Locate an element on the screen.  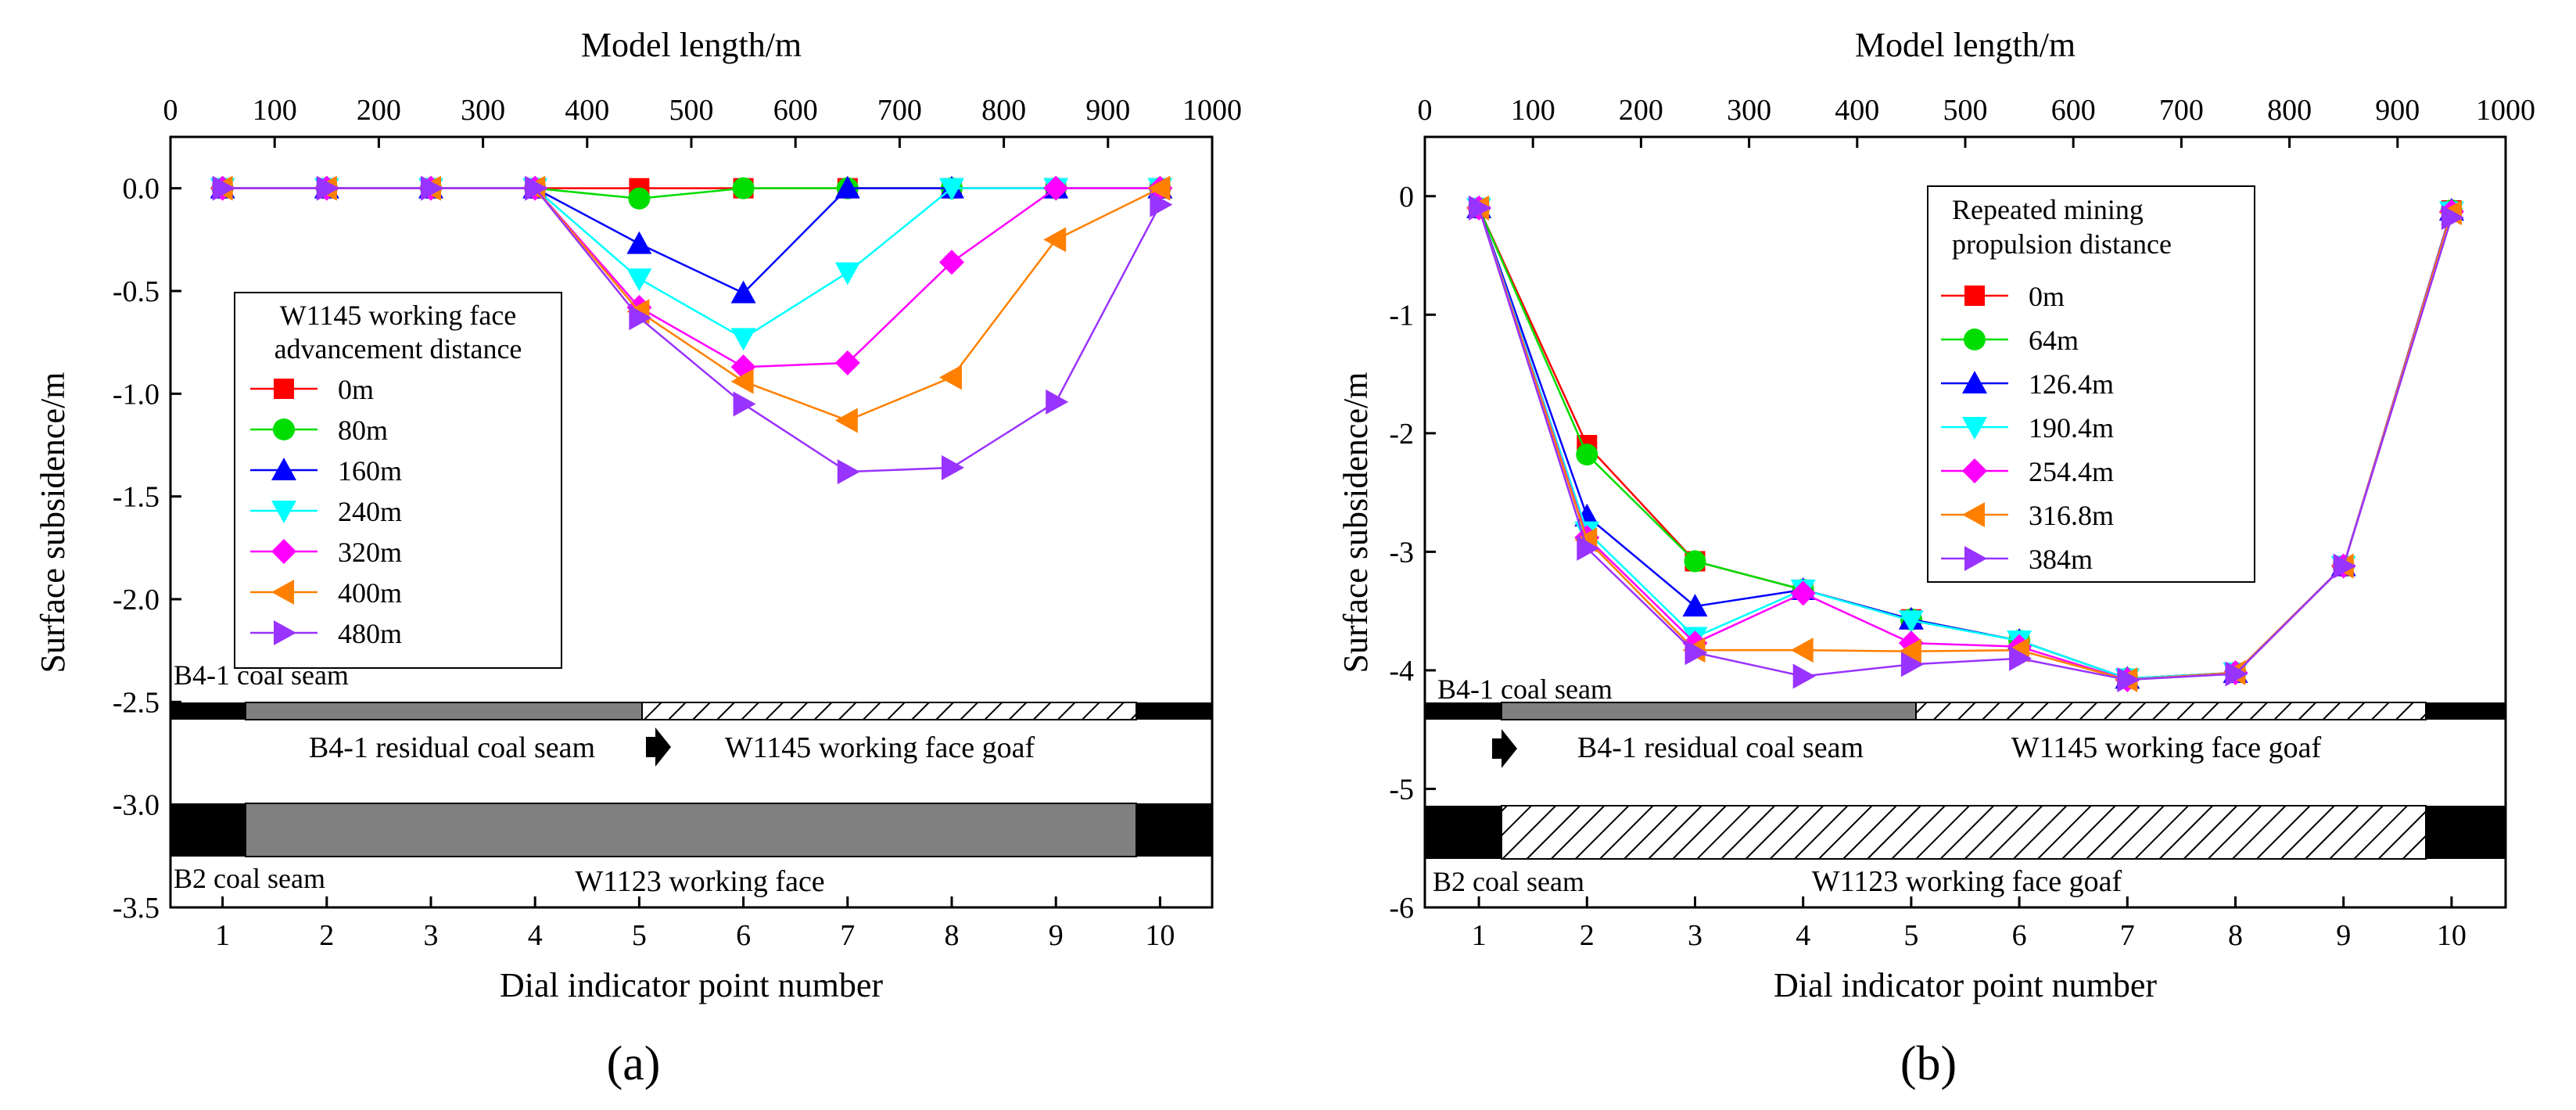
panel-b-legend-marker-190.4m is located at coordinates (1974, 429).